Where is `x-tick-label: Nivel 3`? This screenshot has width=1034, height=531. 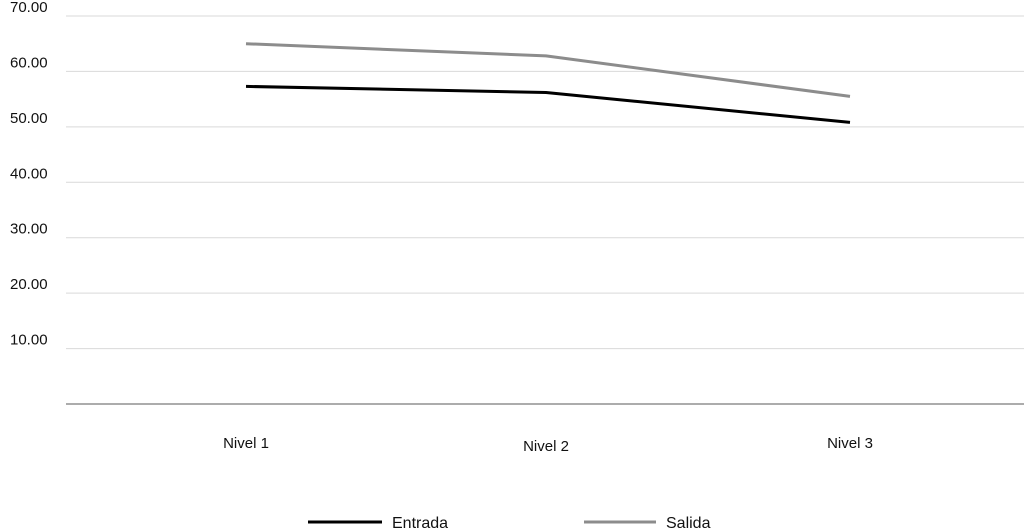
x-tick-label: Nivel 3 is located at coordinates (850, 443).